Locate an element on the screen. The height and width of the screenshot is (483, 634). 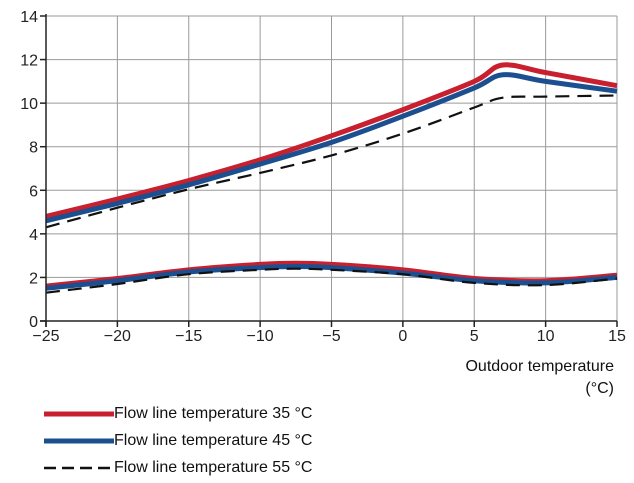
x-tick-label: 10 is located at coordinates (546, 336).